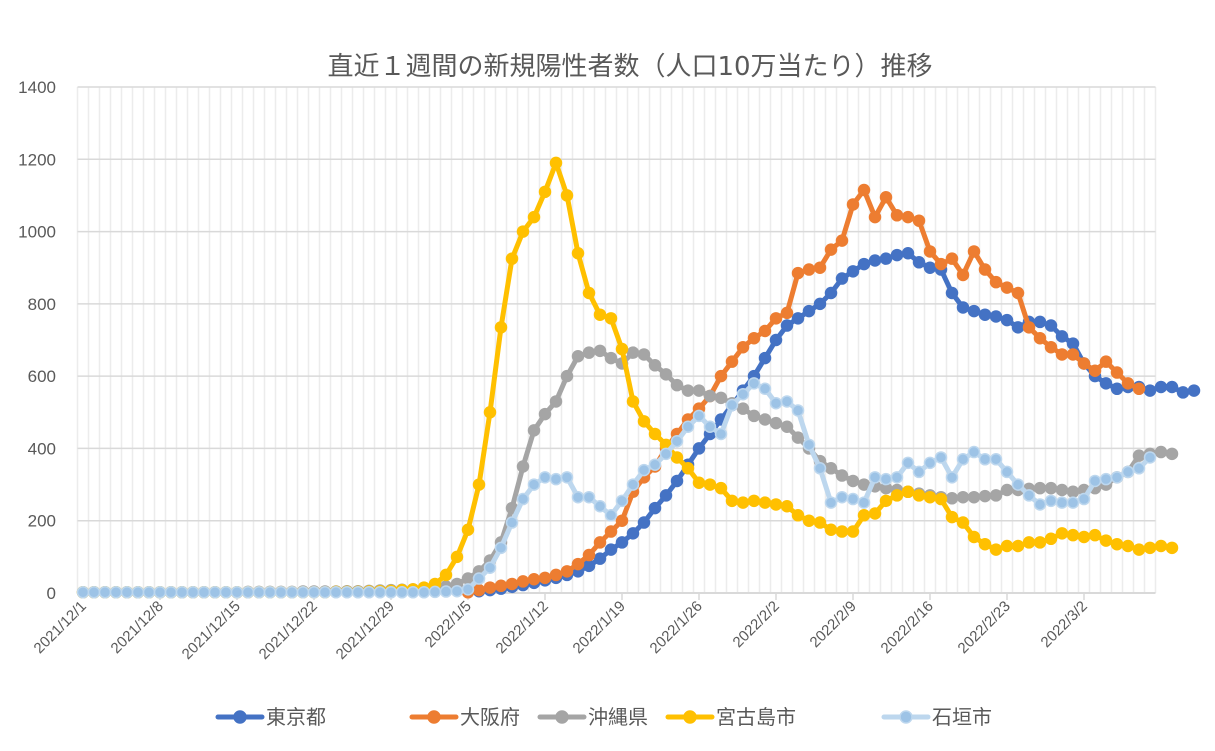  Describe the element at coordinates (1064, 624) in the screenshot. I see `x-tick-label: 2022/3/2` at that location.